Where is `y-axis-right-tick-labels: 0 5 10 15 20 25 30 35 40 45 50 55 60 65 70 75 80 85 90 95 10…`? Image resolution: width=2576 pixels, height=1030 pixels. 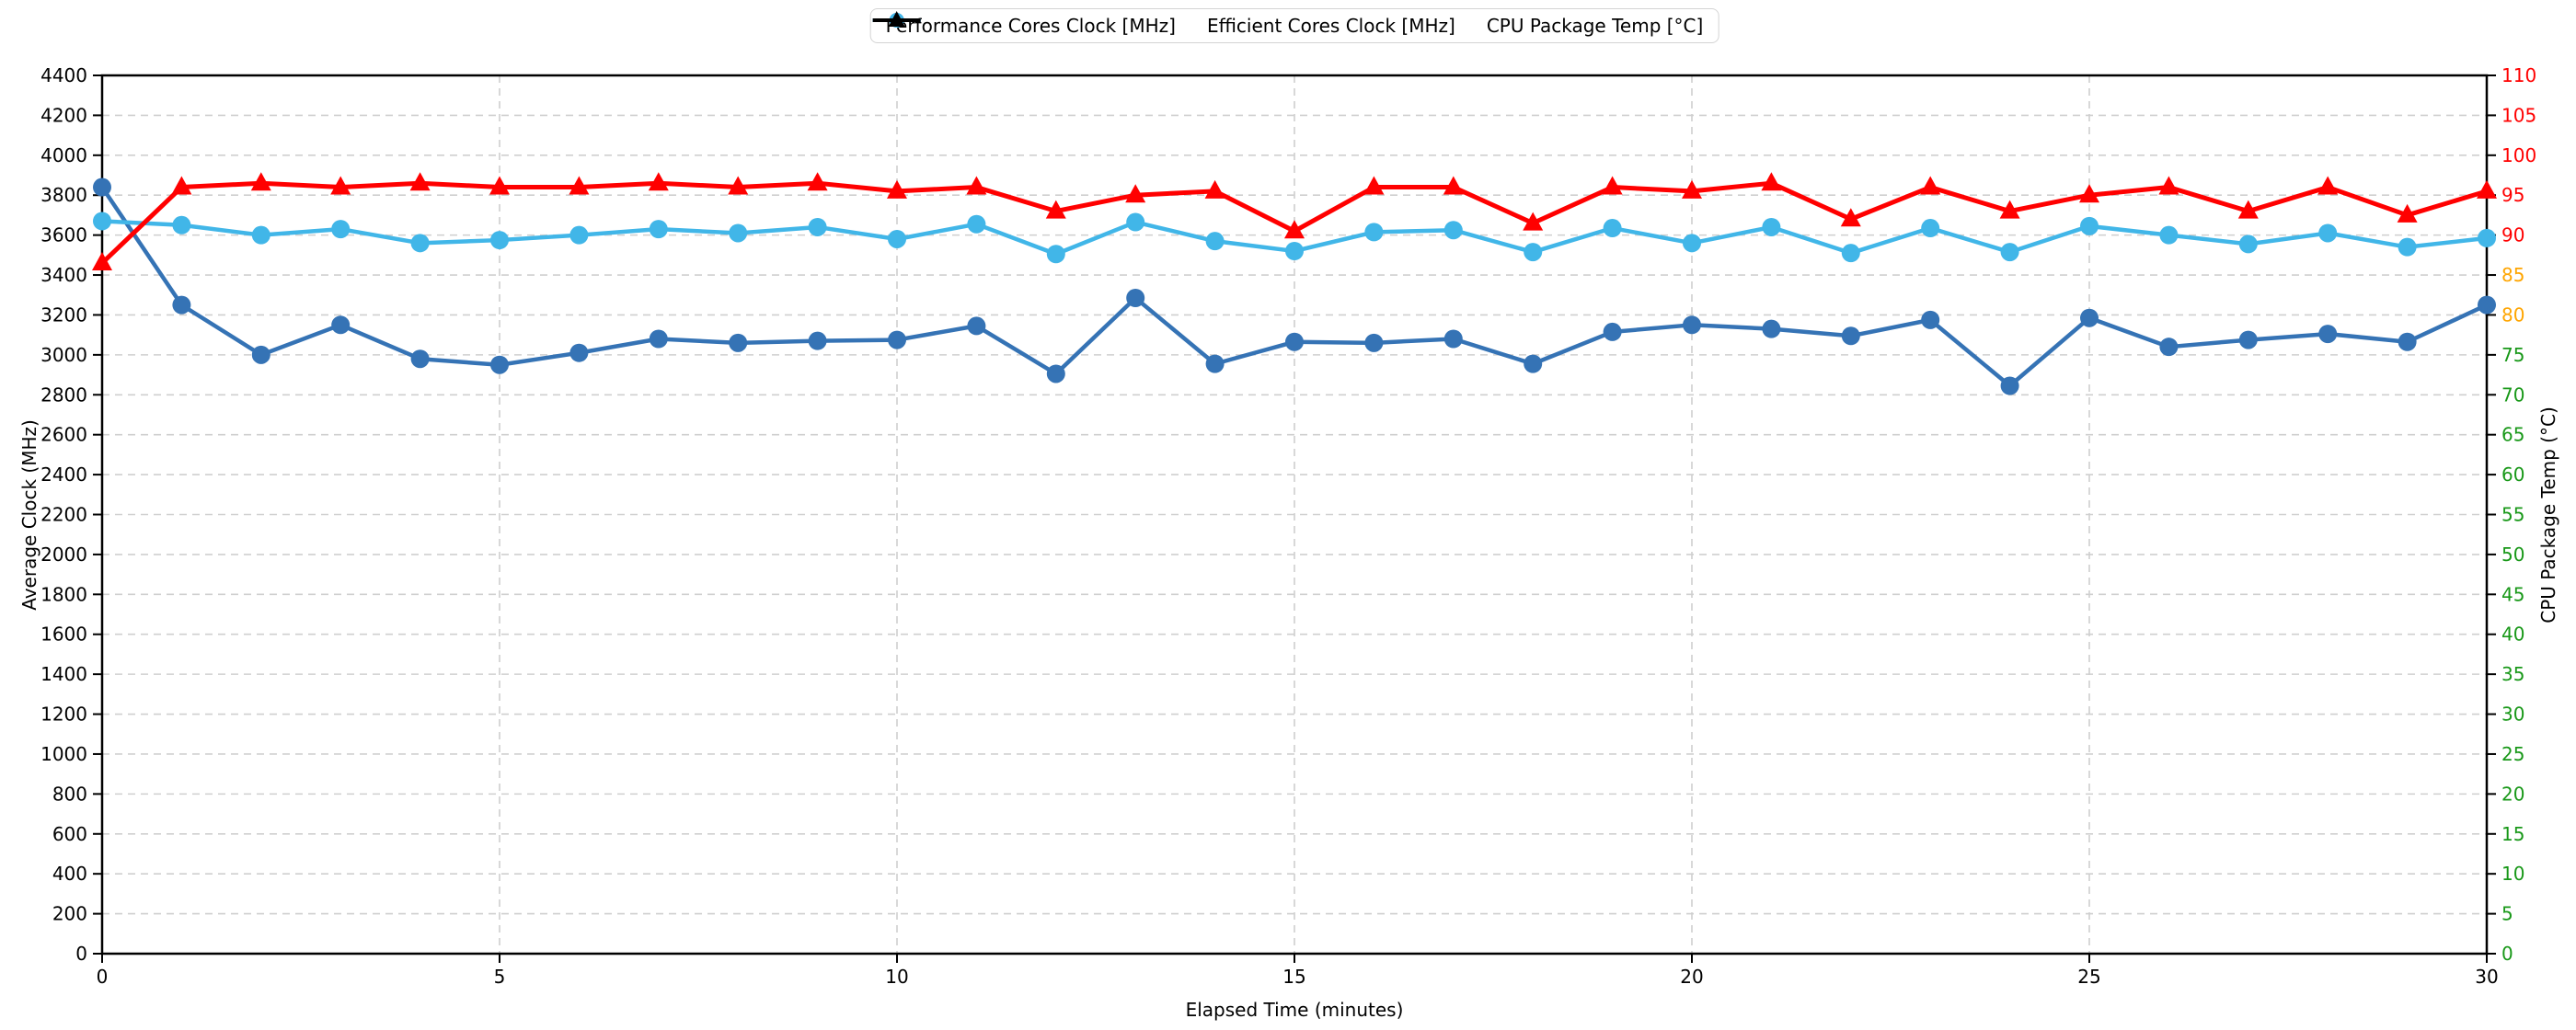
y-axis-right-tick-labels: 0 5 10 15 20 25 30 35 40 45 50 55 60 65 70 75 80 85 90 95 10… is located at coordinates (2518, 514).